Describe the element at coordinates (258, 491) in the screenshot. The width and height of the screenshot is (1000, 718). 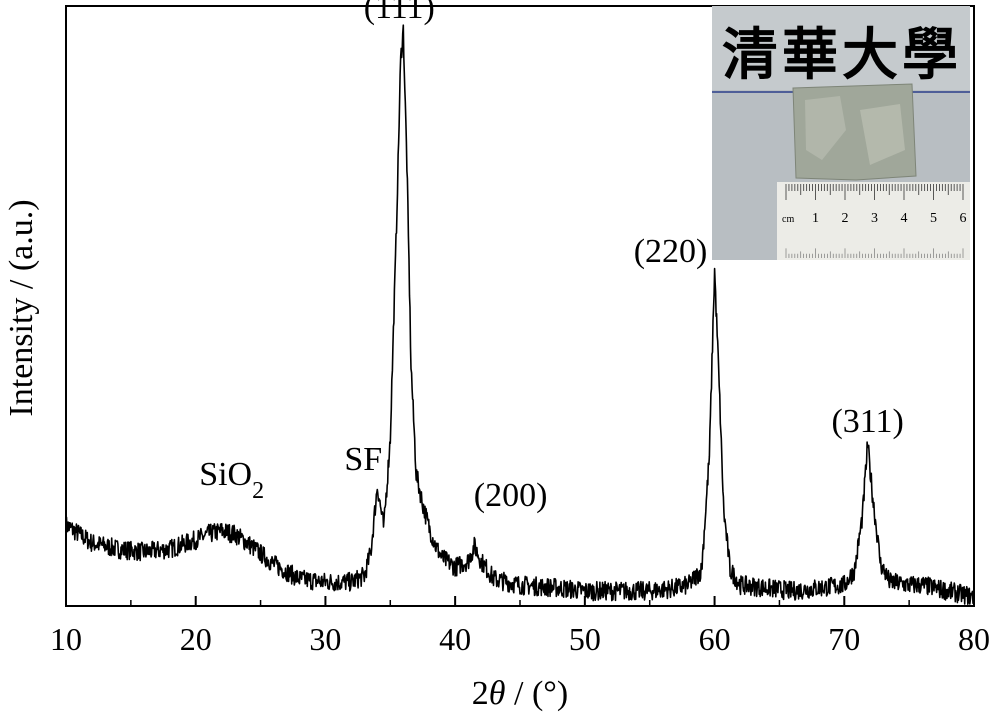
I see `peak-label-subscript: 2` at that location.